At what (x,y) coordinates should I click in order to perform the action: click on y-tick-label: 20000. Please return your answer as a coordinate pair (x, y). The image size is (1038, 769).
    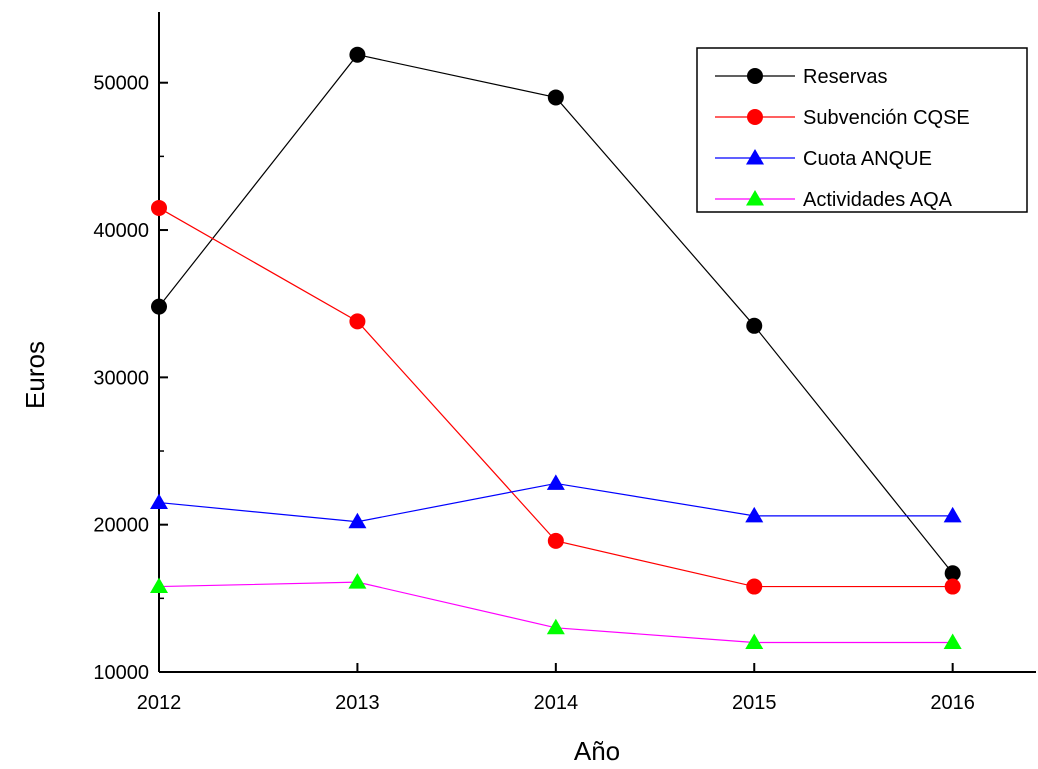
    Looking at the image, I should click on (121, 526).